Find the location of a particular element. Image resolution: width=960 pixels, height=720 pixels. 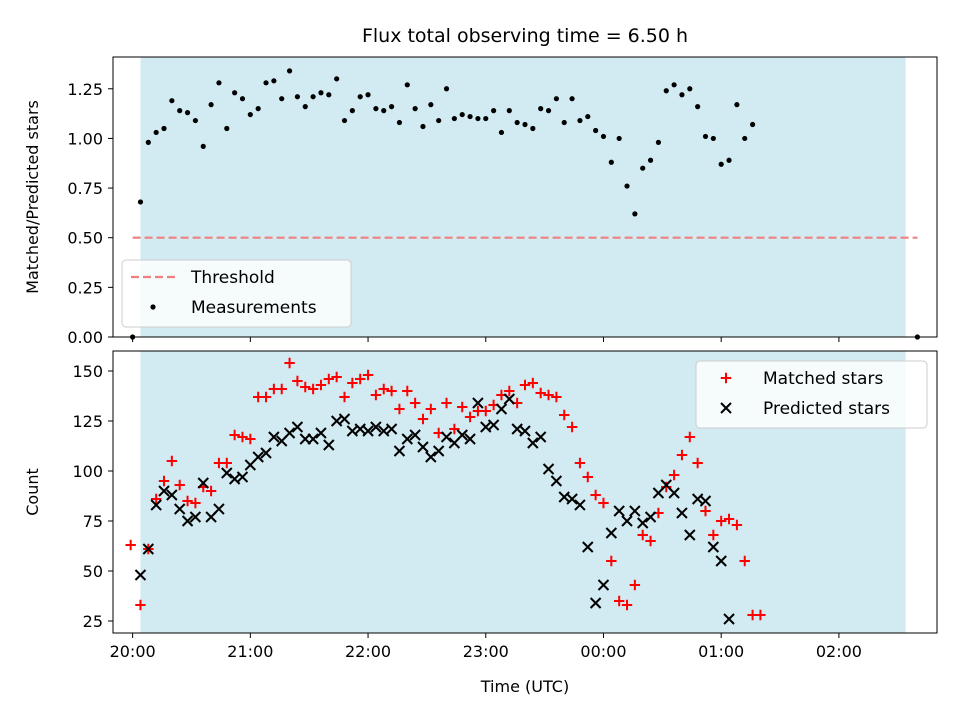

x-tick-label: 01:00 is located at coordinates (721, 651).